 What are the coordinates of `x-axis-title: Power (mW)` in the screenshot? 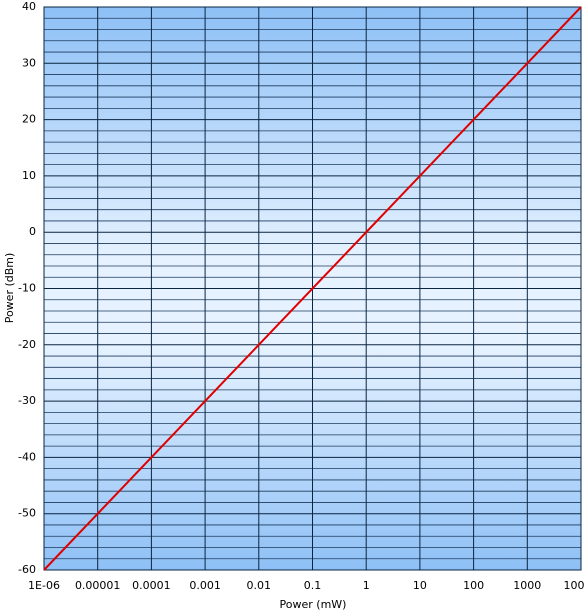 It's located at (313, 604).